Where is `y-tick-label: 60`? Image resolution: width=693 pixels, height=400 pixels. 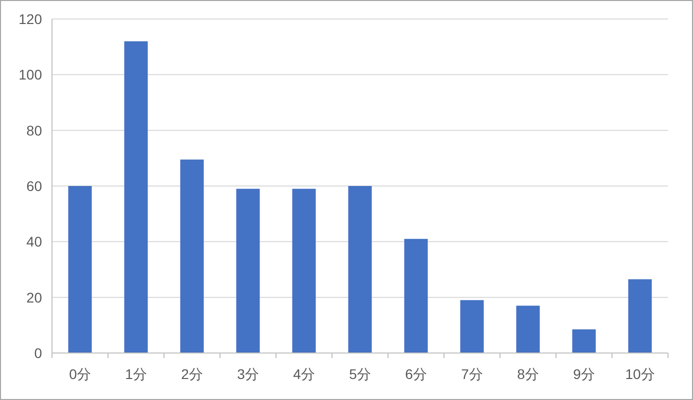 y-tick-label: 60 is located at coordinates (34, 186).